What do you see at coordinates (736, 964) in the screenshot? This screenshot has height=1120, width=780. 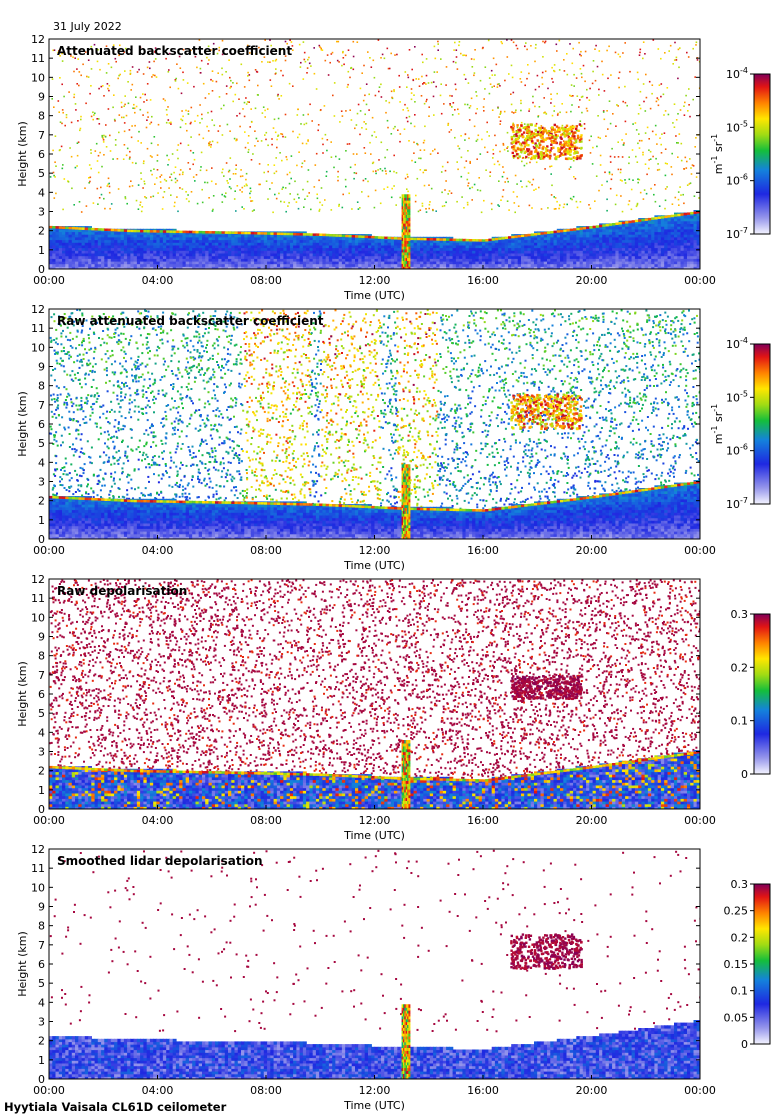 I see `colorbar-tick-label: 0.15` at bounding box center [736, 964].